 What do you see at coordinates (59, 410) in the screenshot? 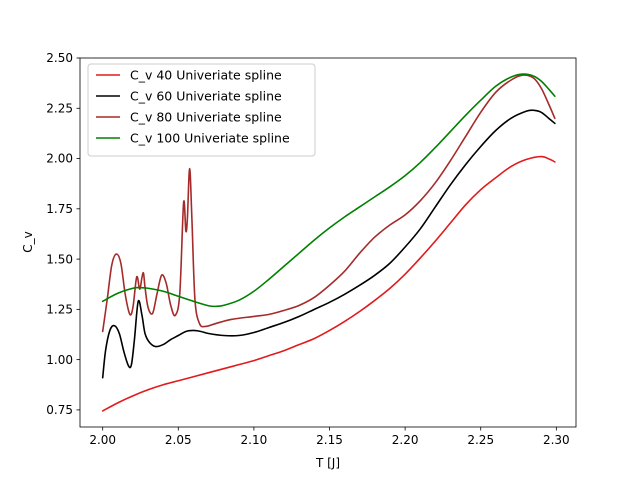
I see `y-tick-label: 0.75` at bounding box center [59, 410].